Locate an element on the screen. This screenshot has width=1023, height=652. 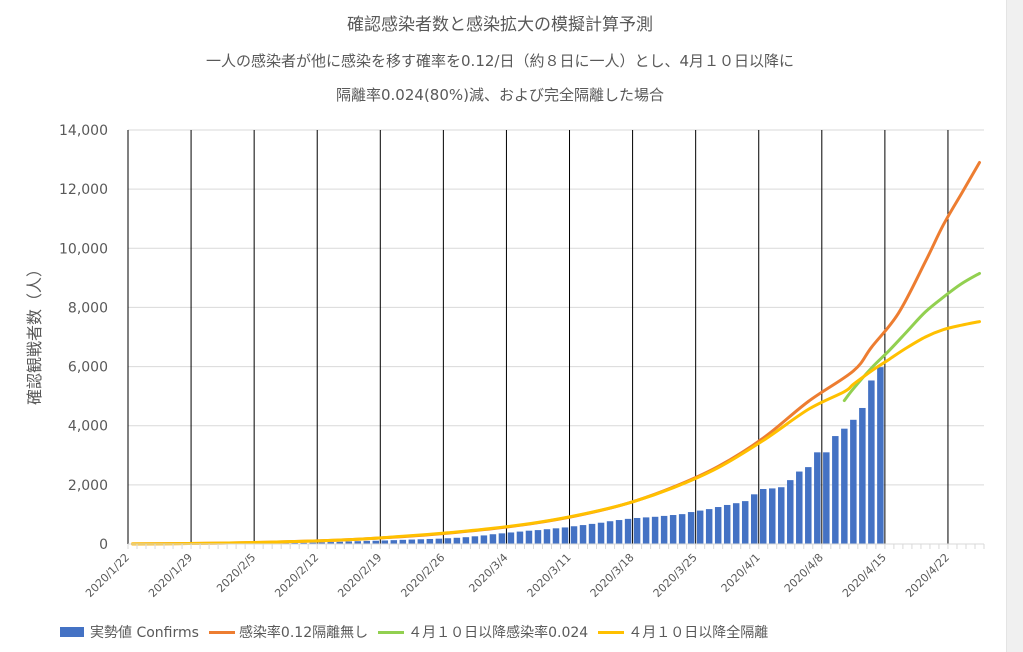
x-tick-label: 2020/3/25 is located at coordinates (675, 575).